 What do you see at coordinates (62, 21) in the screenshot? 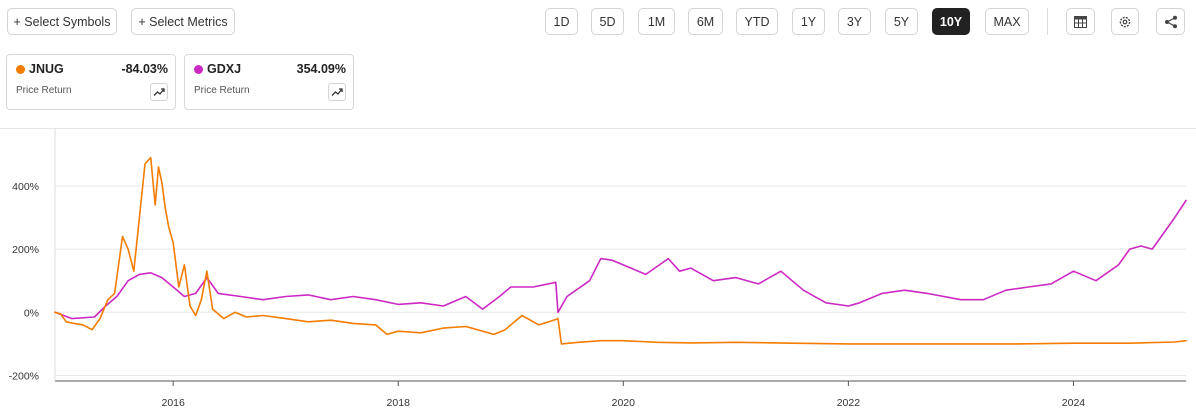
I see `select-symbols-button: + Select Symbols` at bounding box center [62, 21].